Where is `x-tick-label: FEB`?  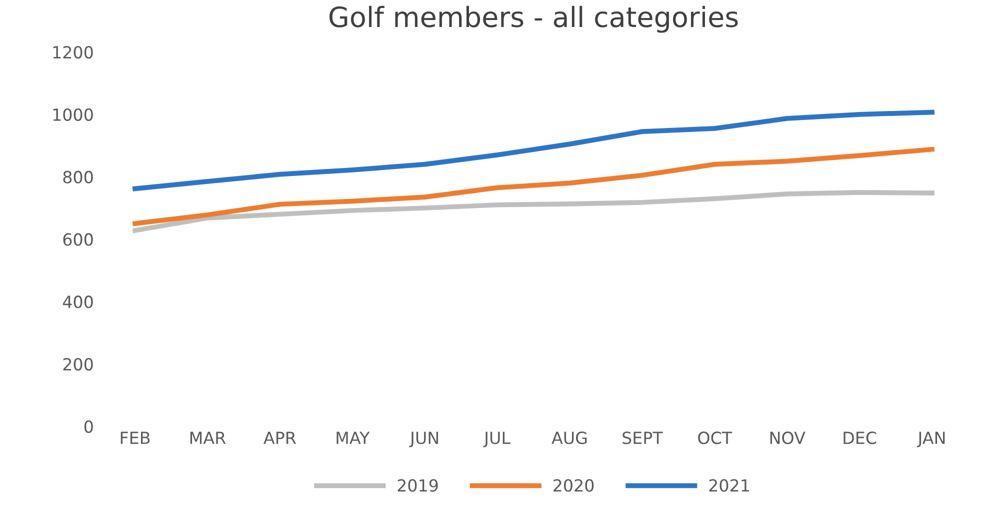
x-tick-label: FEB is located at coordinates (135, 438).